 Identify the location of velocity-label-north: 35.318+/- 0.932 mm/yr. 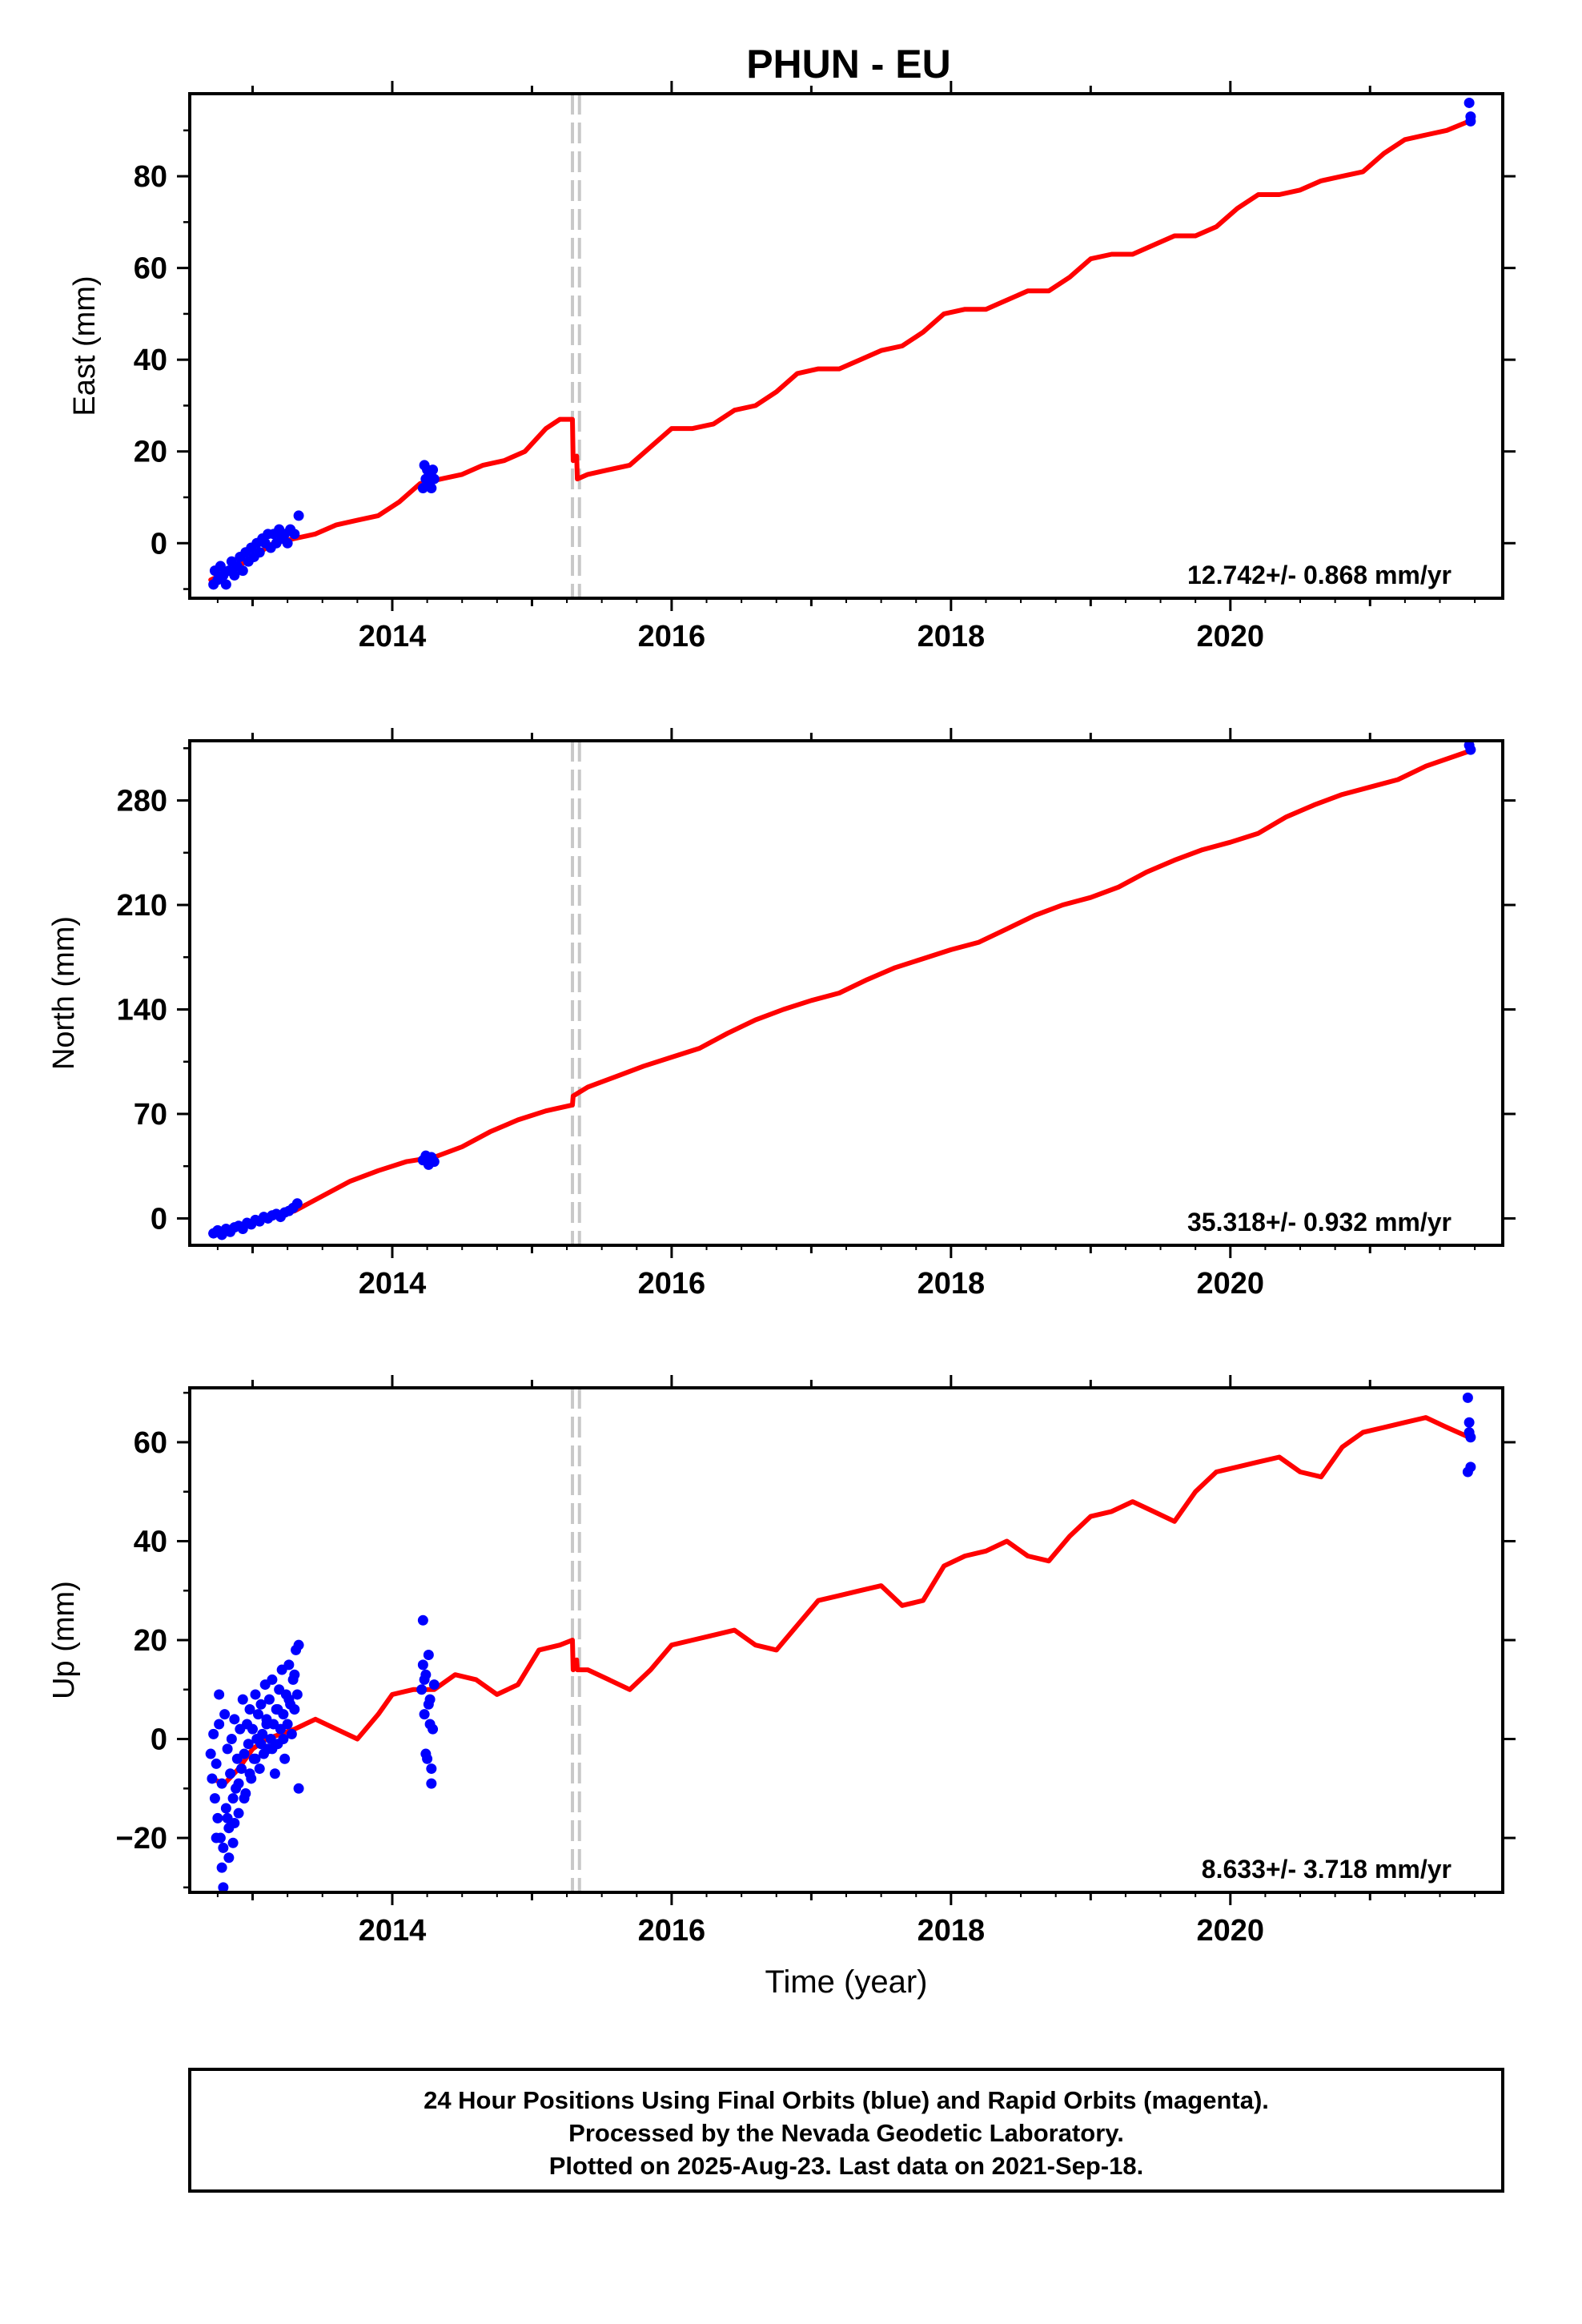
(1319, 1222).